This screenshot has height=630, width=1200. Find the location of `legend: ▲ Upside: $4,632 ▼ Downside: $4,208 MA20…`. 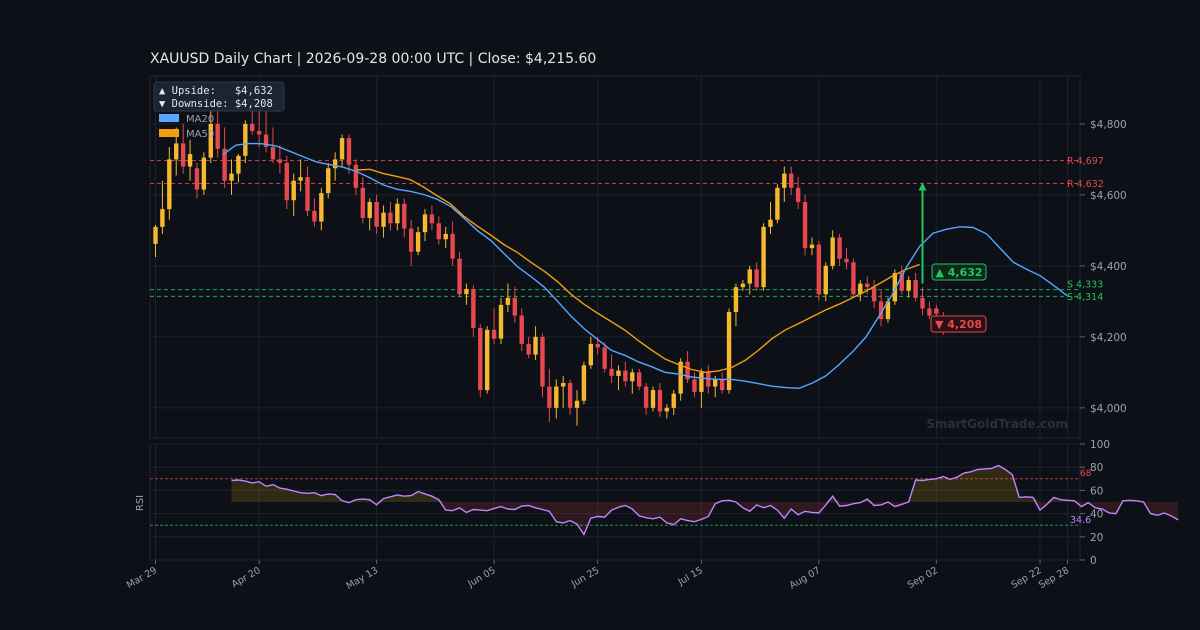

legend: ▲ Upside: $4,632 ▼ Downside: $4,208 MA20… is located at coordinates (219, 110).